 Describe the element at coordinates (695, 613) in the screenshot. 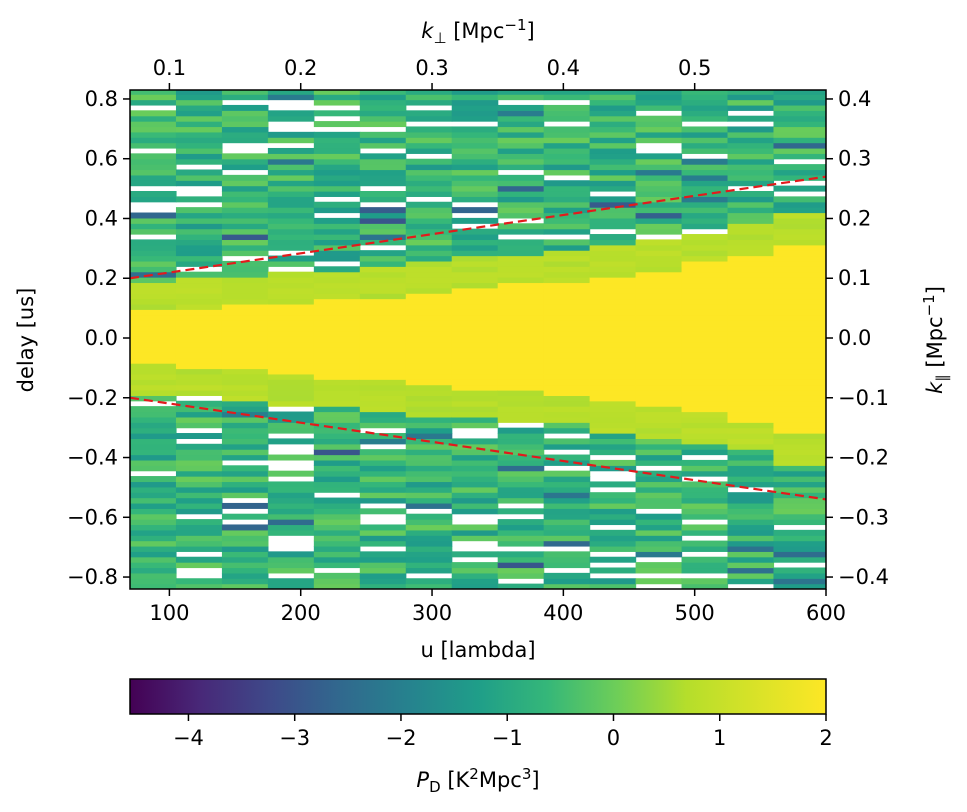

I see `x-tick-label: 500` at that location.